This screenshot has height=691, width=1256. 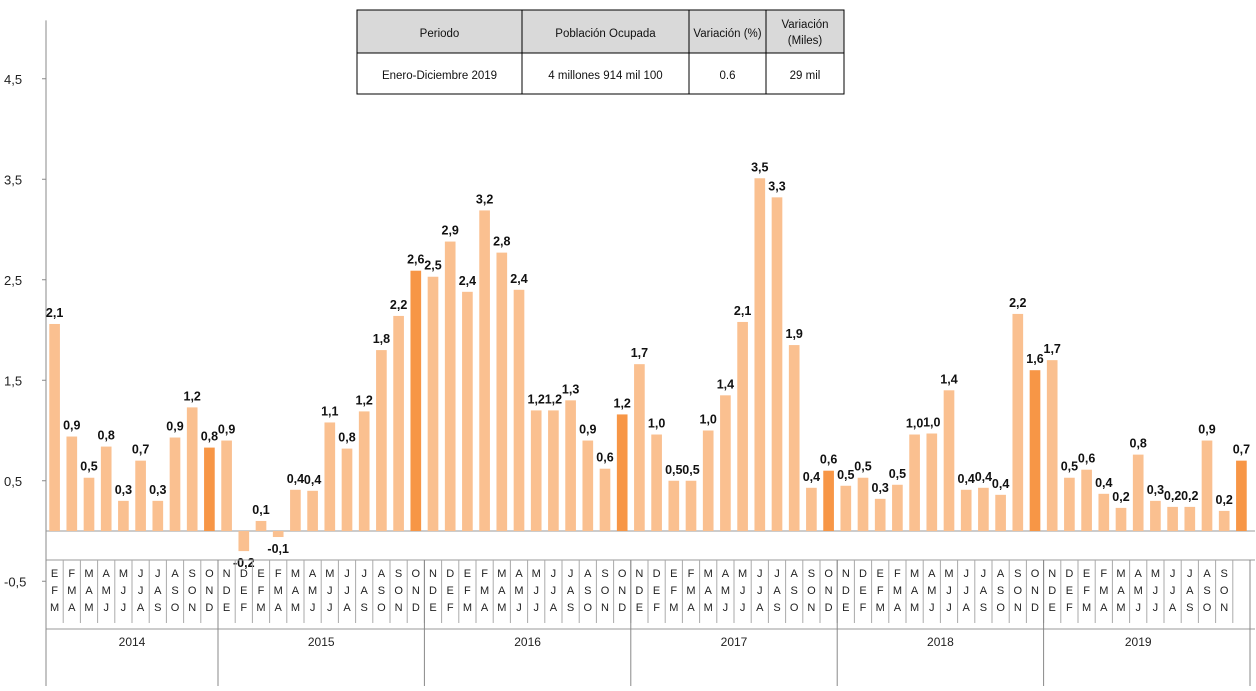 I want to click on table-header-text: Población Ocupada, so click(x=605, y=34).